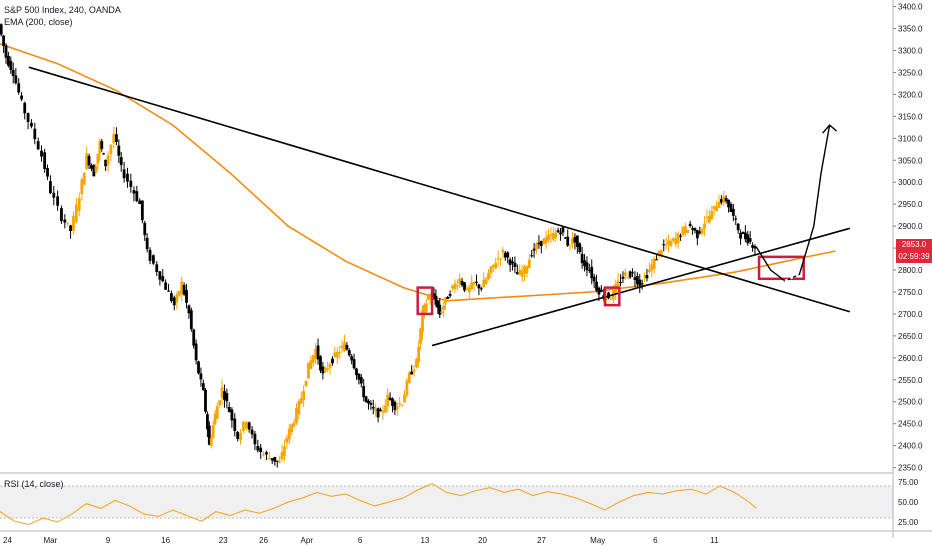  What do you see at coordinates (223, 540) in the screenshot?
I see `time-tick-label: 23` at bounding box center [223, 540].